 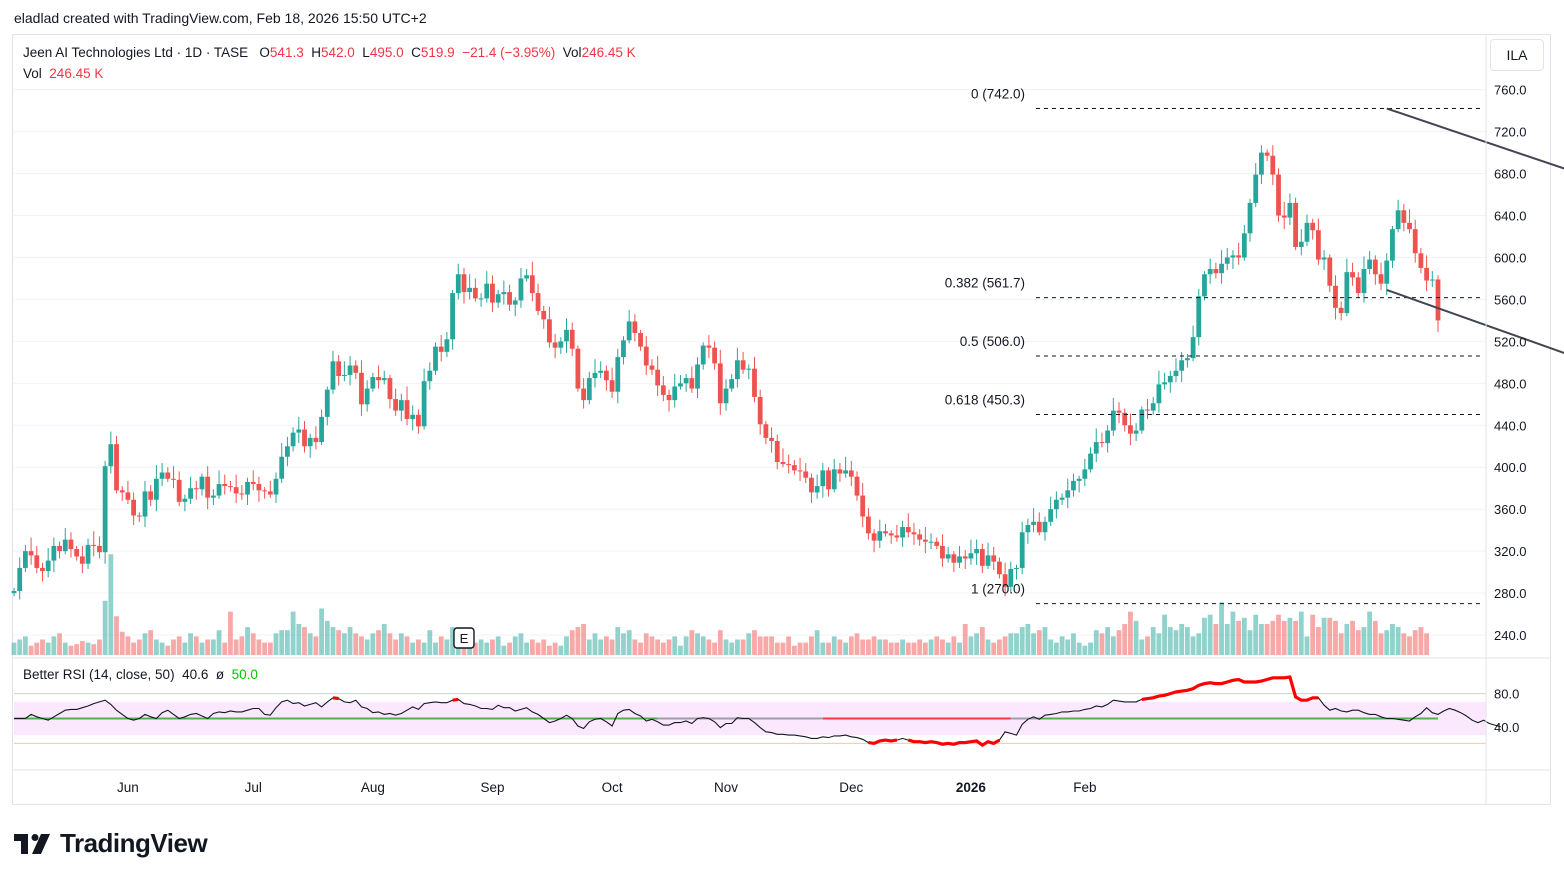 I want to click on open-label: O, so click(x=264, y=52).